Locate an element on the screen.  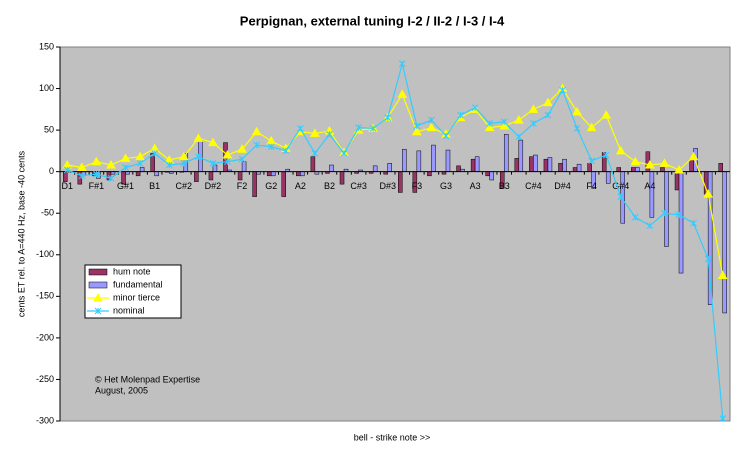
y-tick-label: -300 is located at coordinates (45, 420).